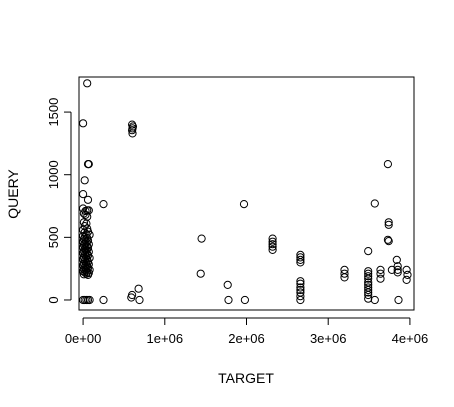  Describe the element at coordinates (59, 201) in the screenshot. I see `y-axis: 0 500 1000 1500` at that location.